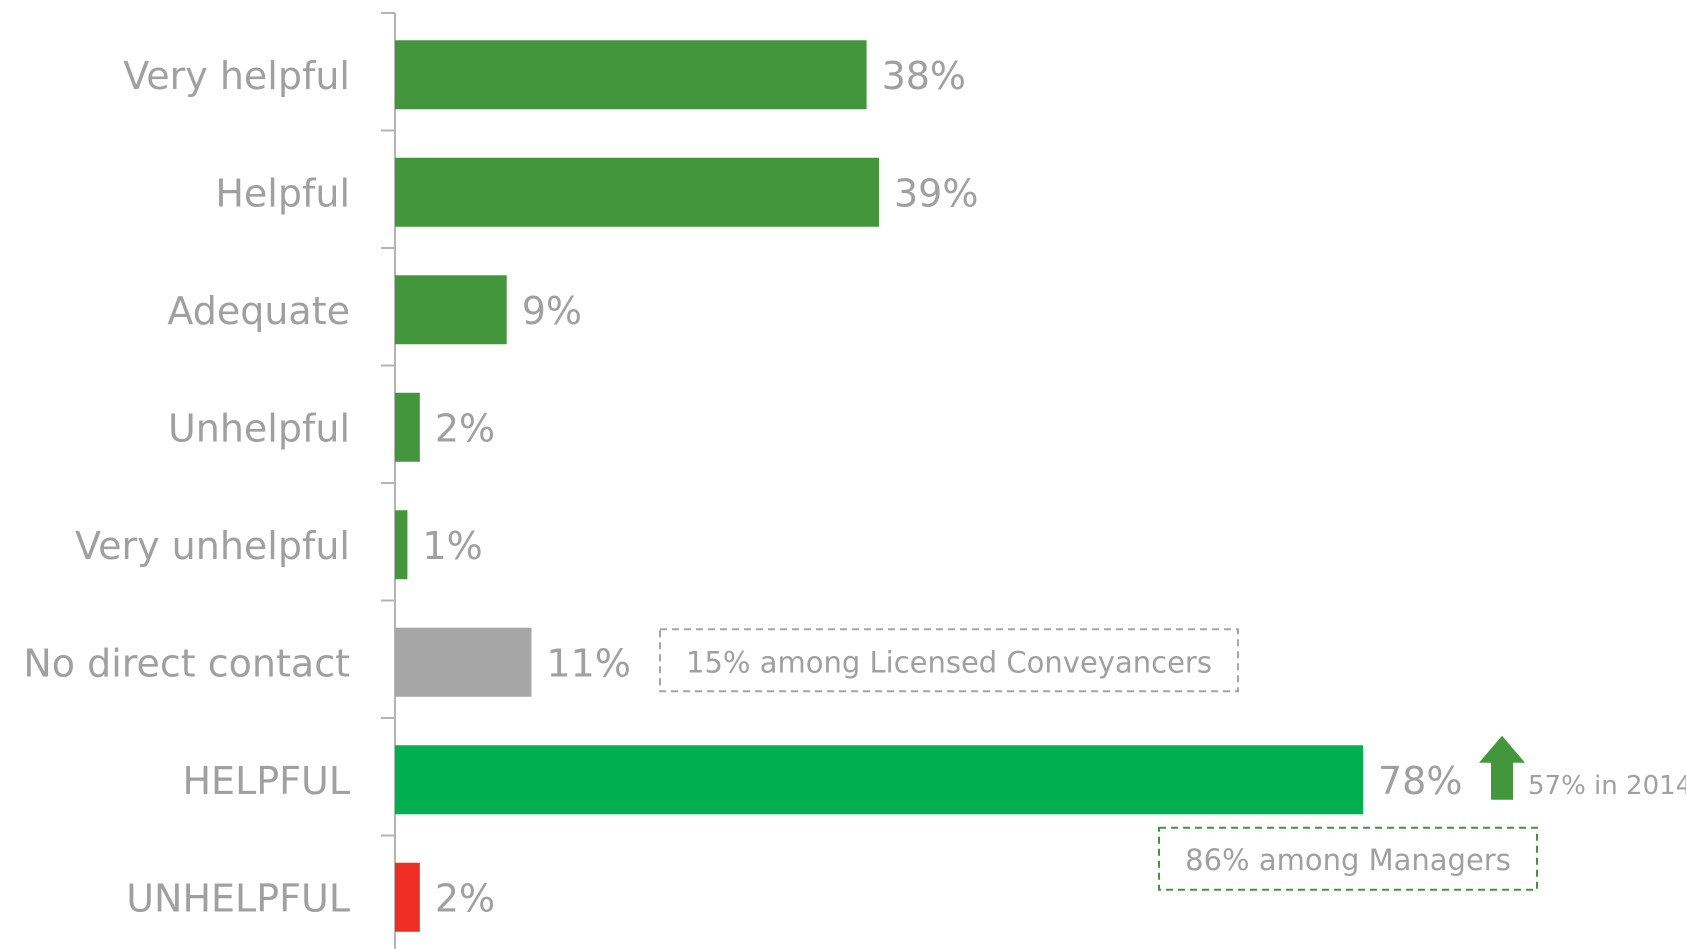 The width and height of the screenshot is (1686, 949). Describe the element at coordinates (266, 781) in the screenshot. I see `category-label-helpful: HELPFUL` at that location.